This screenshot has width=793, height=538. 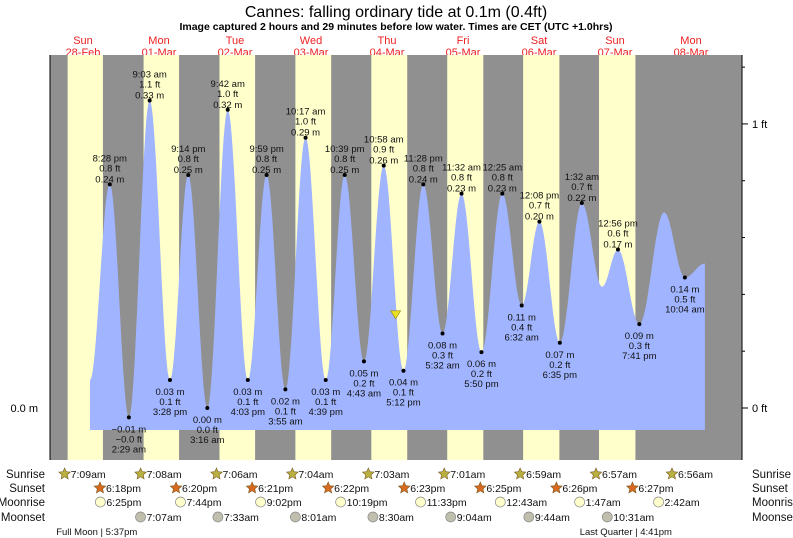 I want to click on tide-m-label: 0.26 m, so click(x=383, y=161).